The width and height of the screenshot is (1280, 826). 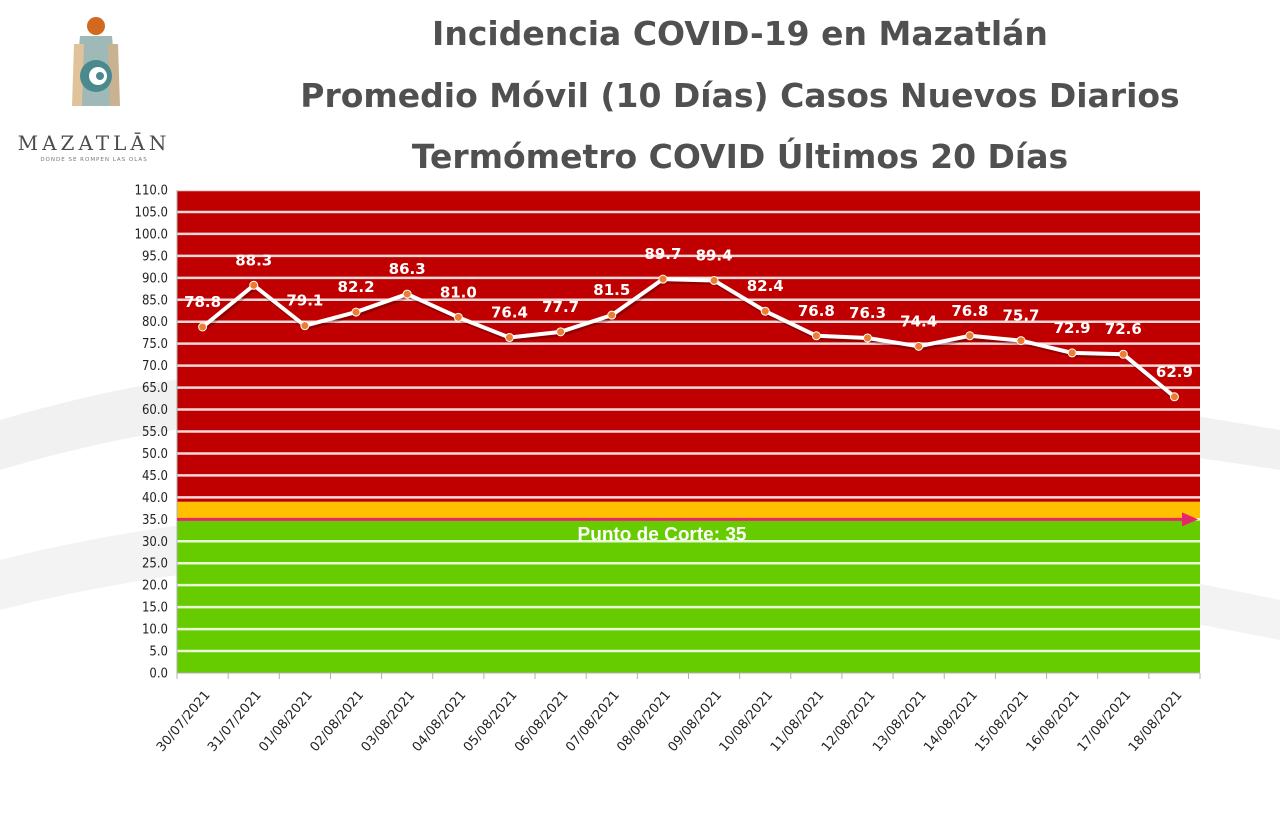 What do you see at coordinates (155, 366) in the screenshot?
I see `y-tick-label: 70.0` at bounding box center [155, 366].